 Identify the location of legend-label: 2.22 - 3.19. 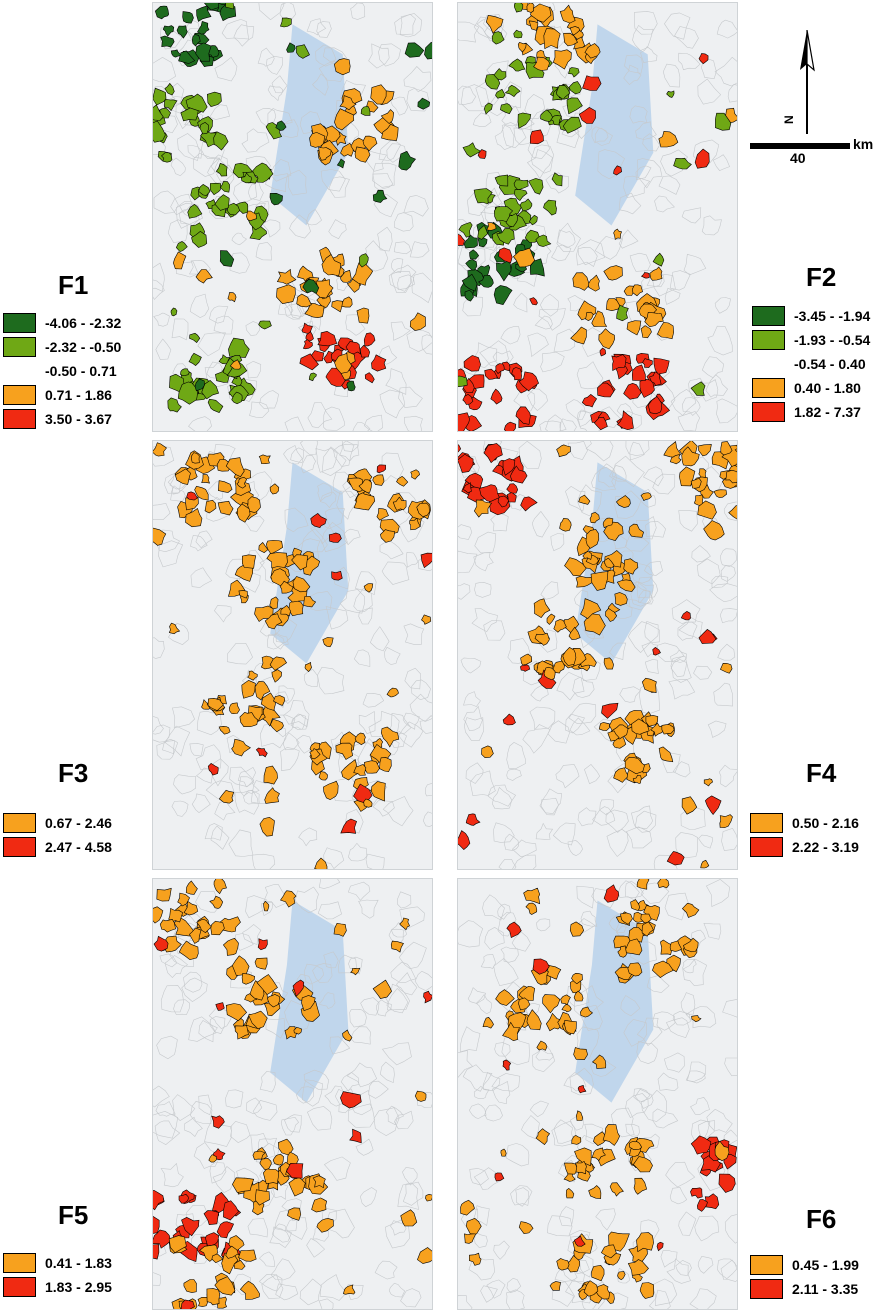
(825, 846).